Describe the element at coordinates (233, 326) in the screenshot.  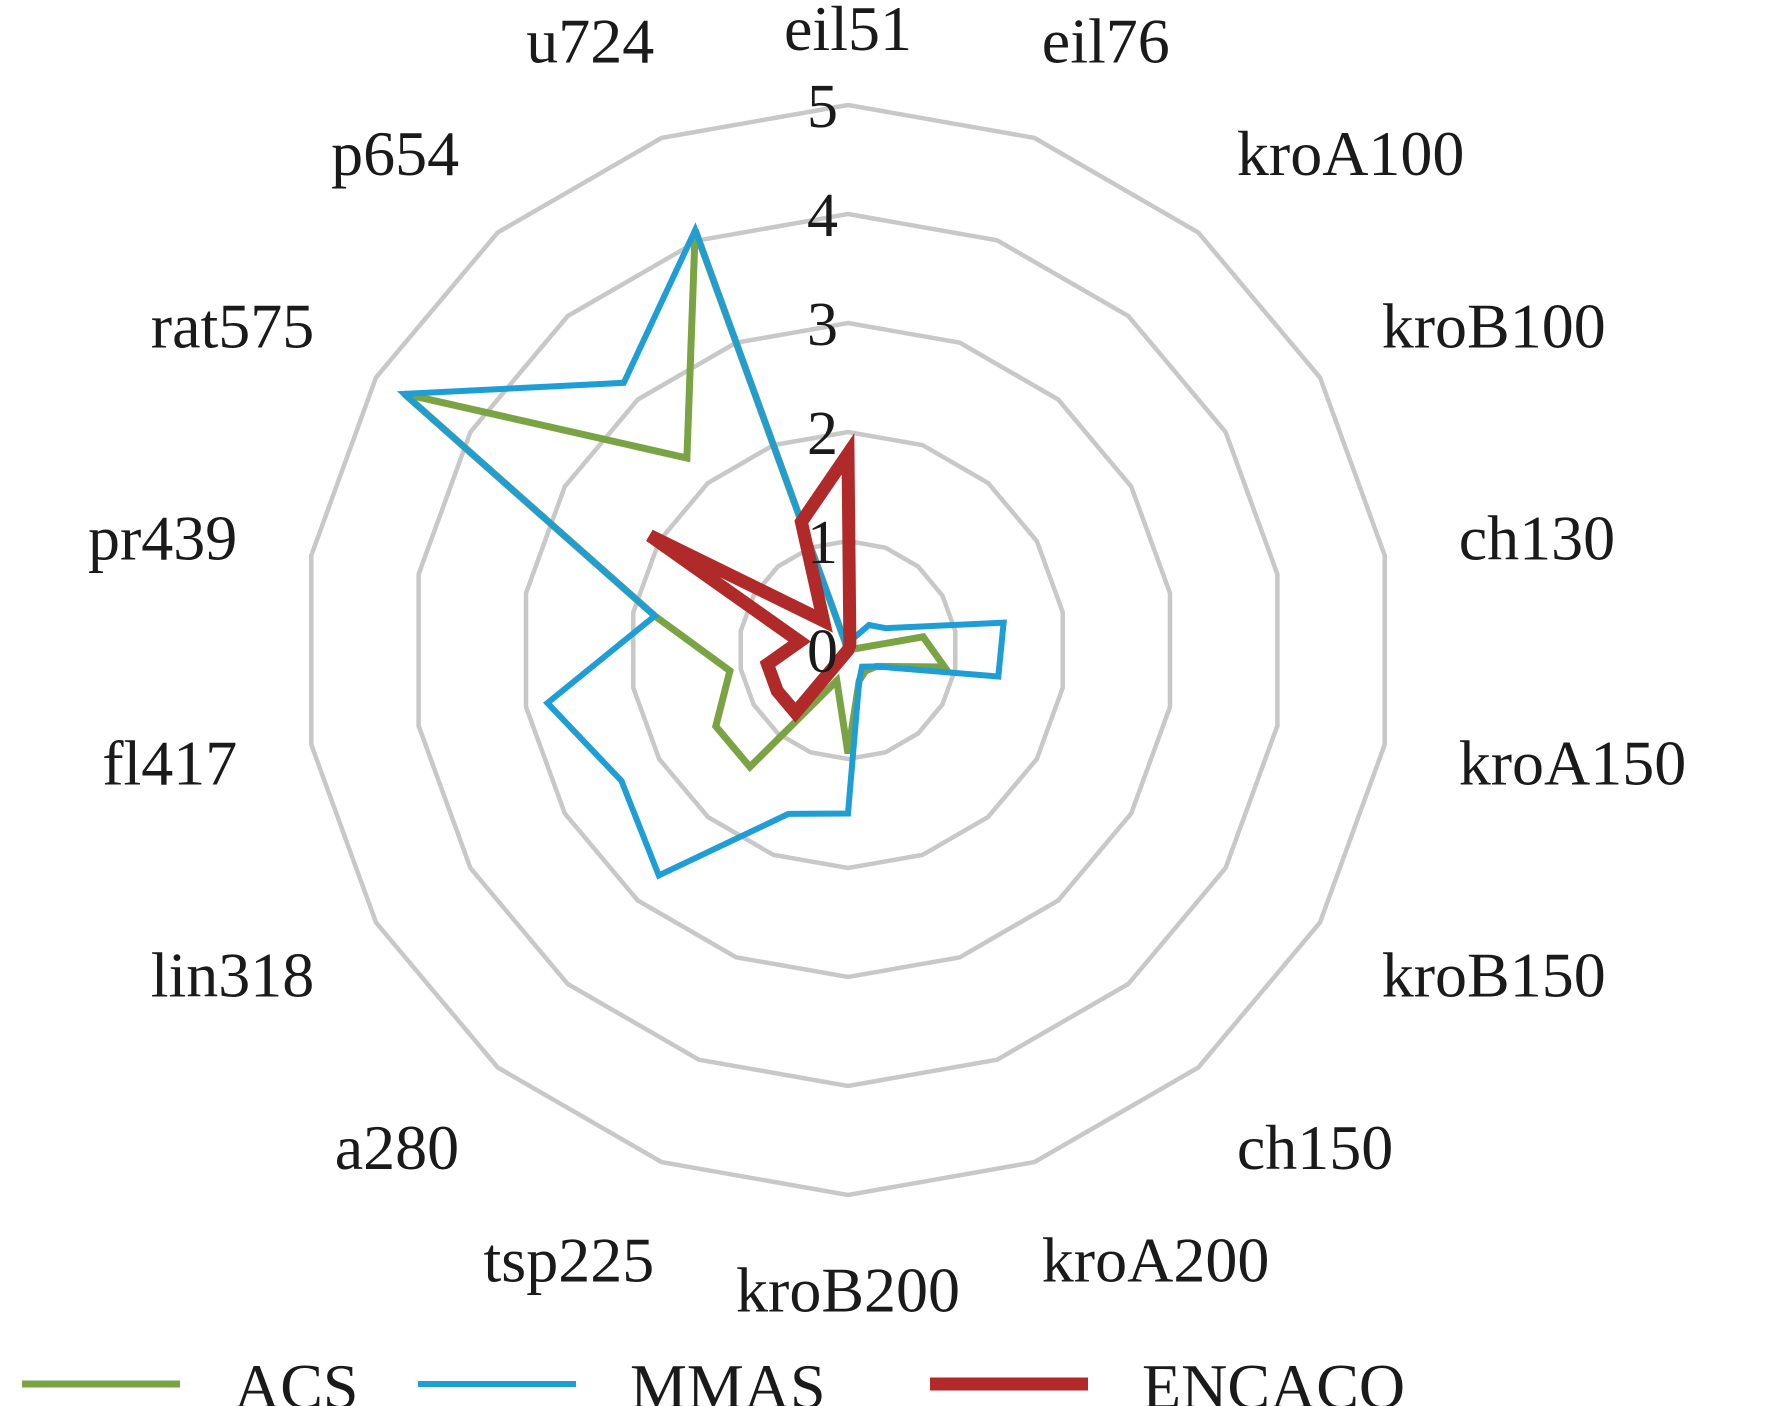
I see `category-label-rat575: rat575` at that location.